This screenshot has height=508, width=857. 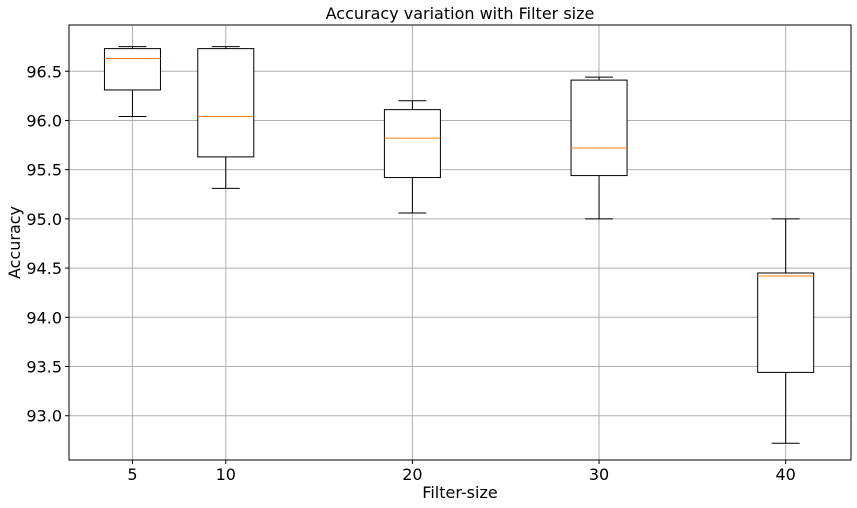 I want to click on y-tick-label: 94.5, so click(x=44, y=268).